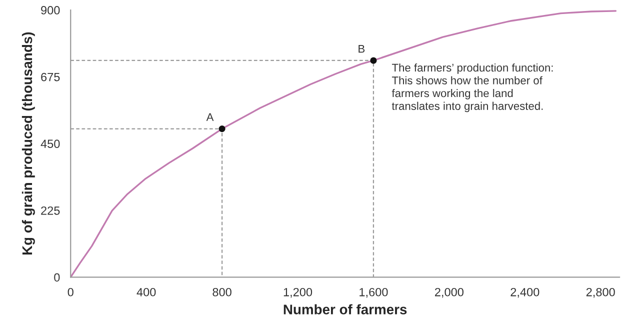 This screenshot has width=642, height=334. Describe the element at coordinates (28, 143) in the screenshot. I see `y-axis-title: Kg of grain produced (thousands)` at that location.